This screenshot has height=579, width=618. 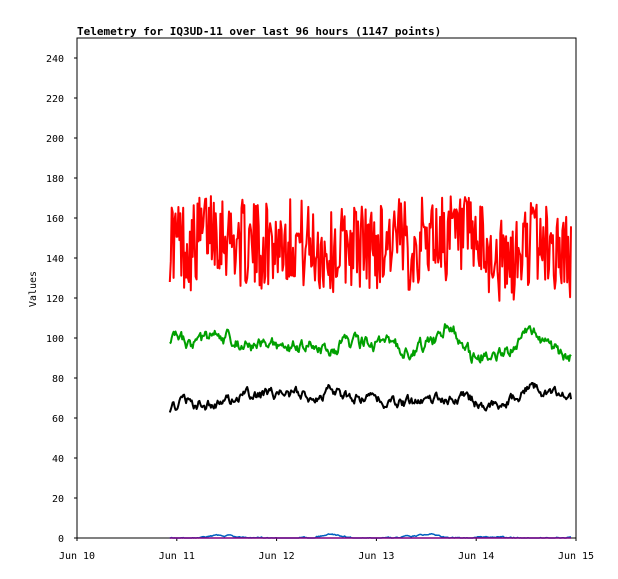 I want to click on x-tick-label: Jun 15, so click(x=576, y=556).